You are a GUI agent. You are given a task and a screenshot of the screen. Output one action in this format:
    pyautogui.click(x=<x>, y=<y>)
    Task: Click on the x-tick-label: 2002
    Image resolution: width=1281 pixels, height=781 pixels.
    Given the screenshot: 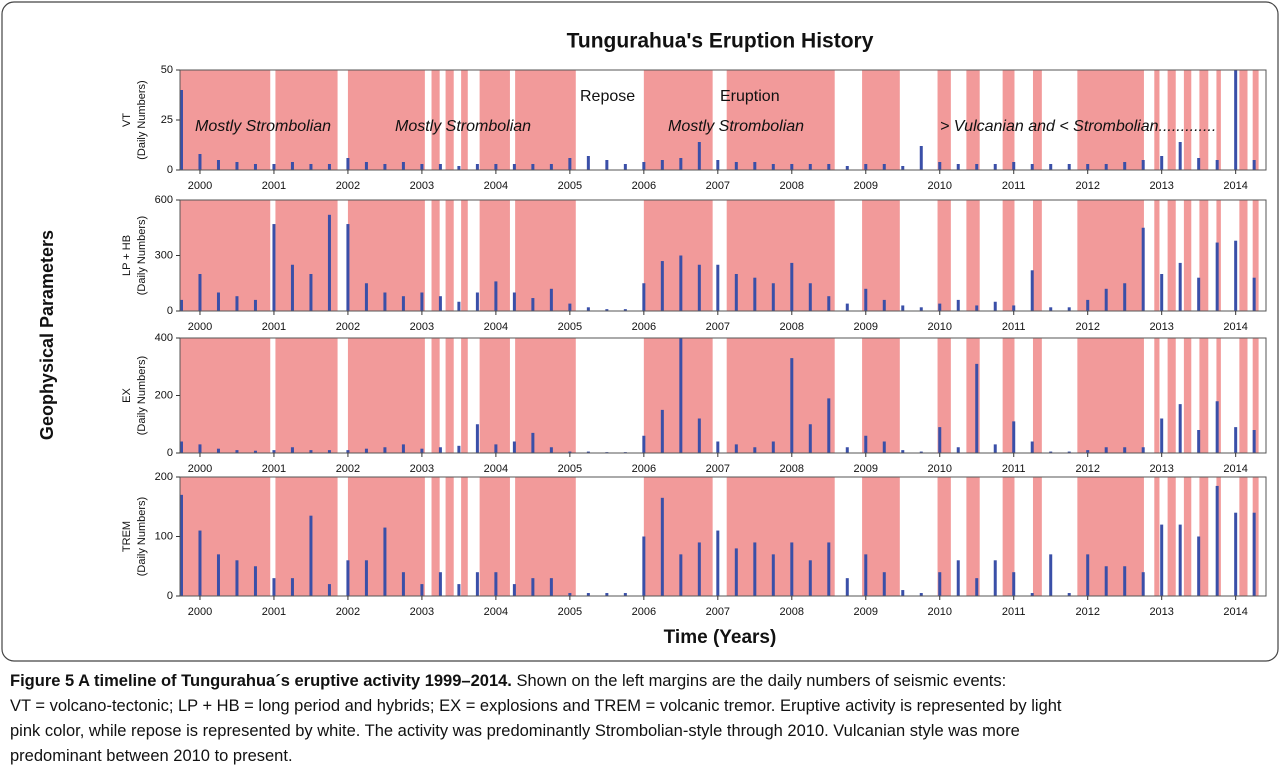 What is the action you would take?
    pyautogui.click(x=348, y=612)
    